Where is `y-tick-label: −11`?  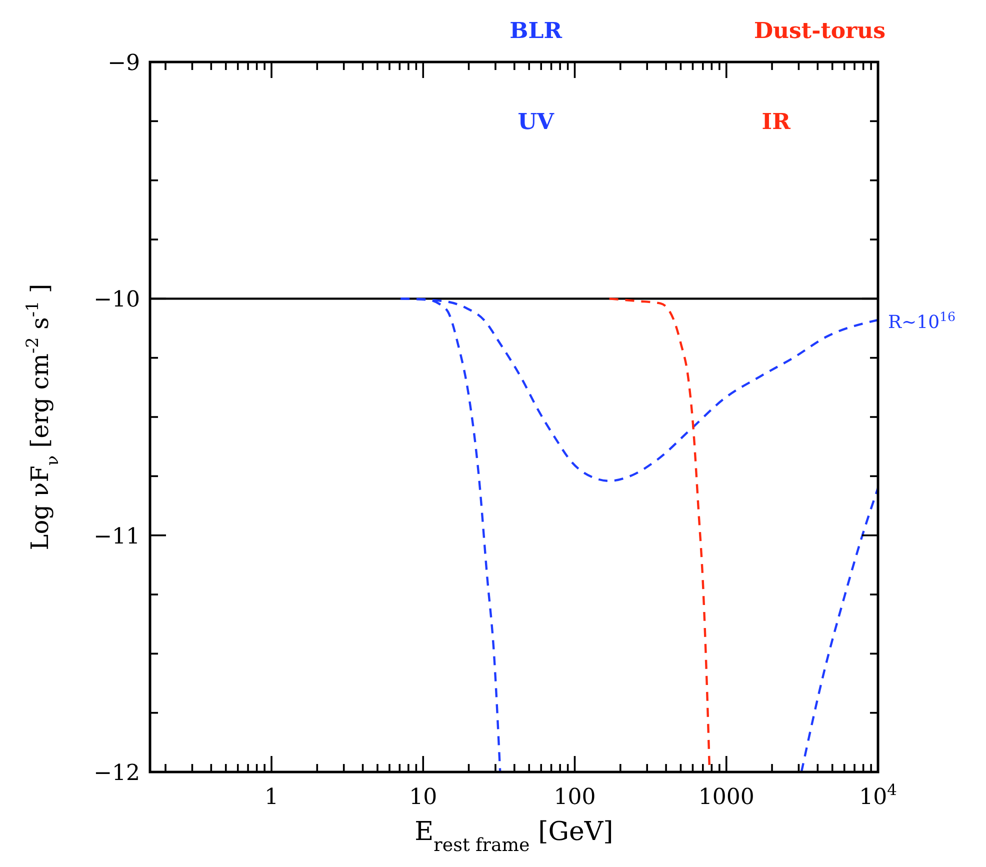 y-tick-label: −11 is located at coordinates (117, 537).